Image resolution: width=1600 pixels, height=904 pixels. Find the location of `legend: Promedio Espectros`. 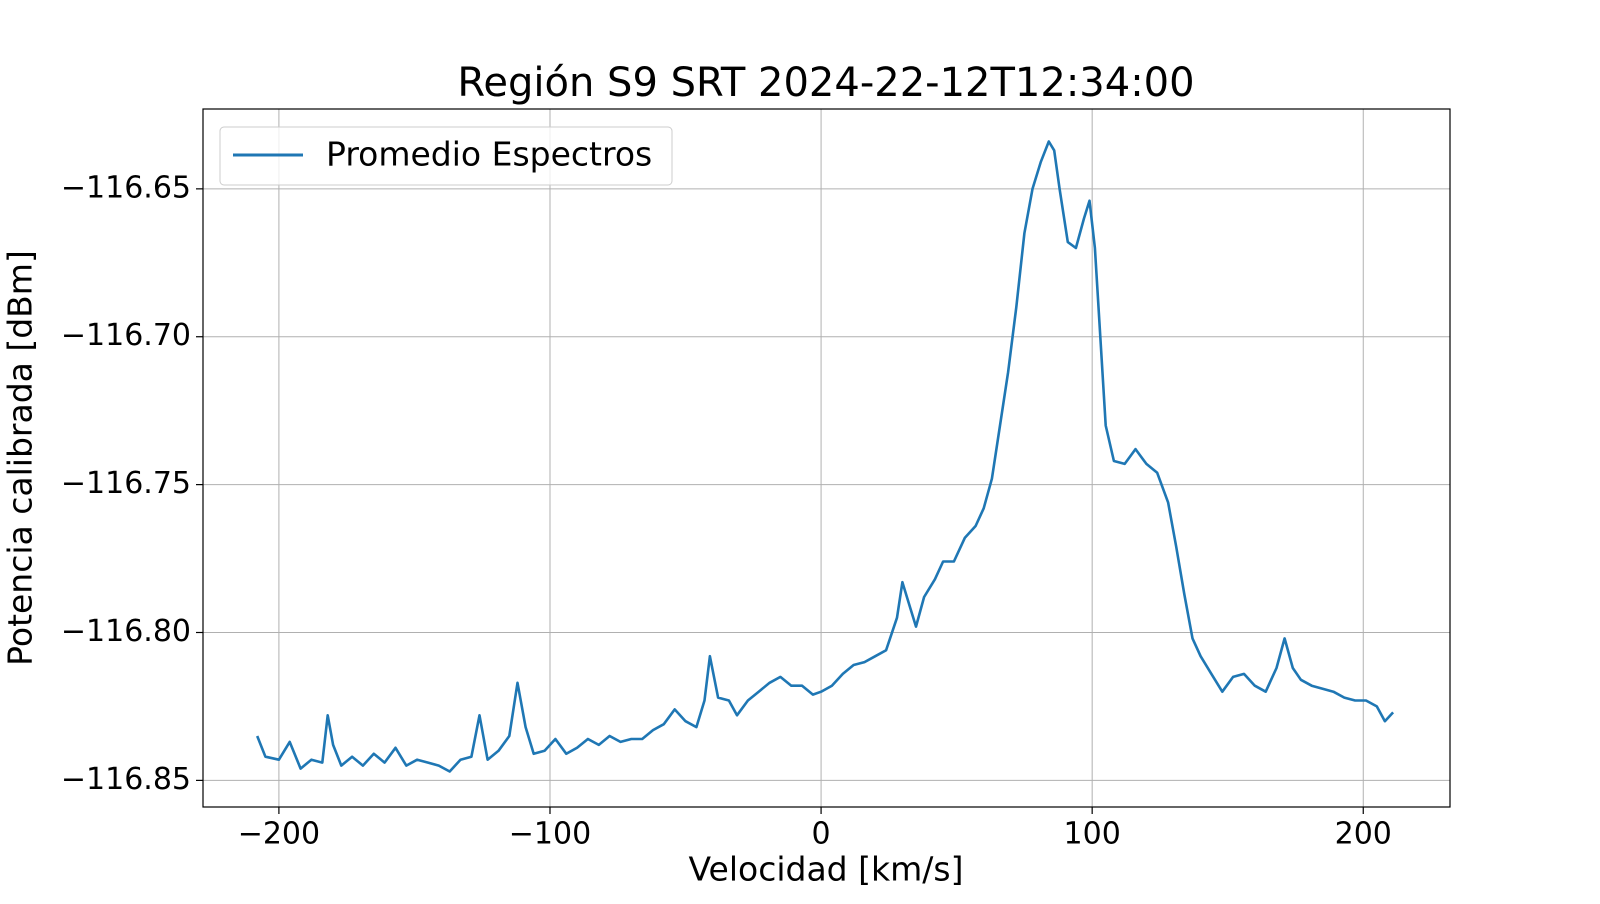

legend: Promedio Espectros is located at coordinates (446, 156).